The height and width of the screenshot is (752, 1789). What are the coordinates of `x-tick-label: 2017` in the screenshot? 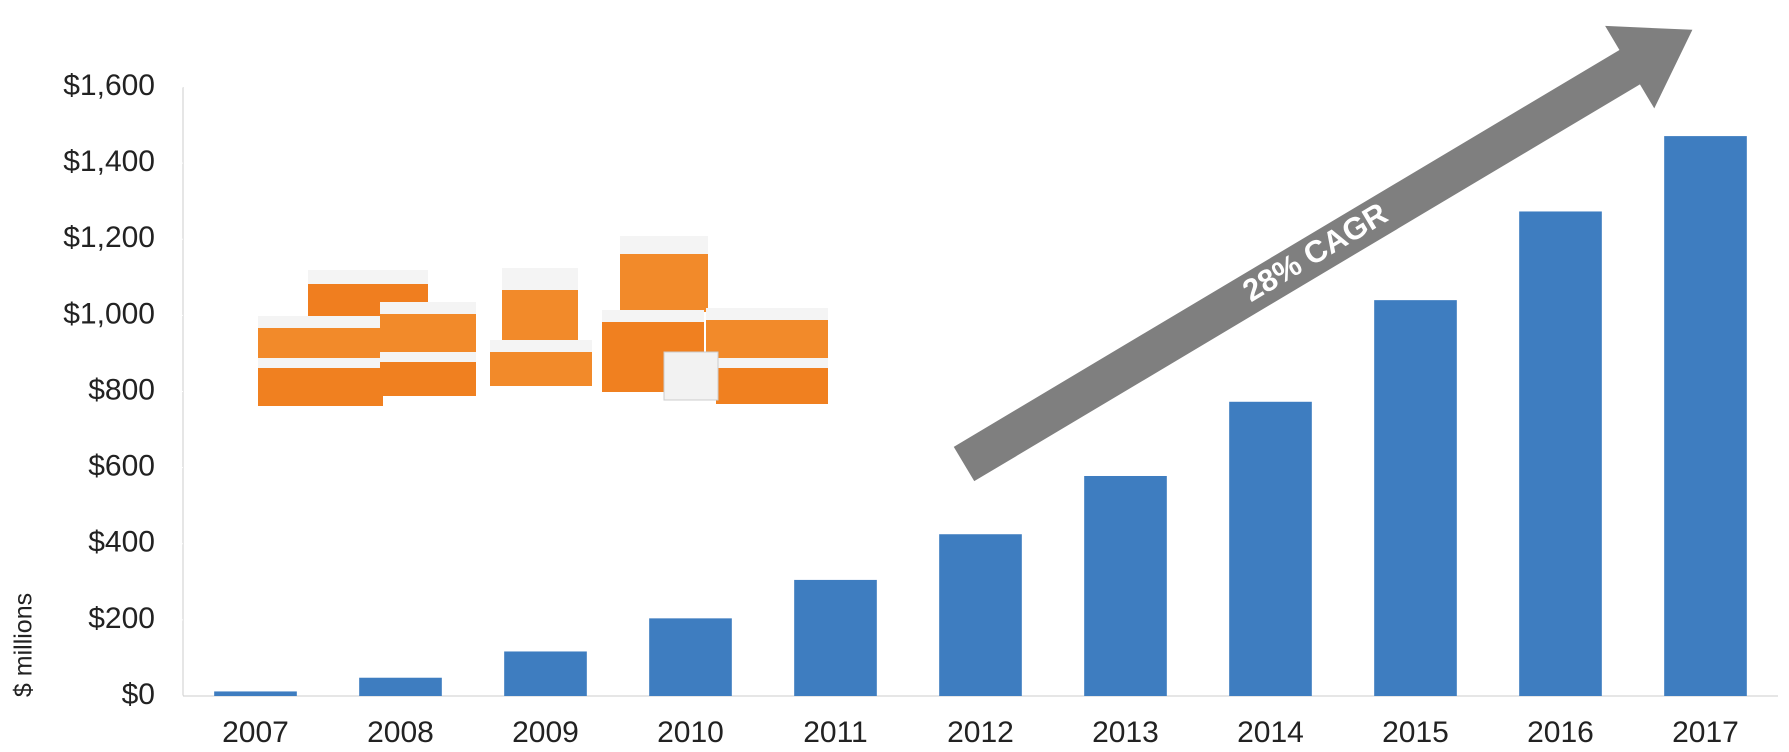 It's located at (1705, 732).